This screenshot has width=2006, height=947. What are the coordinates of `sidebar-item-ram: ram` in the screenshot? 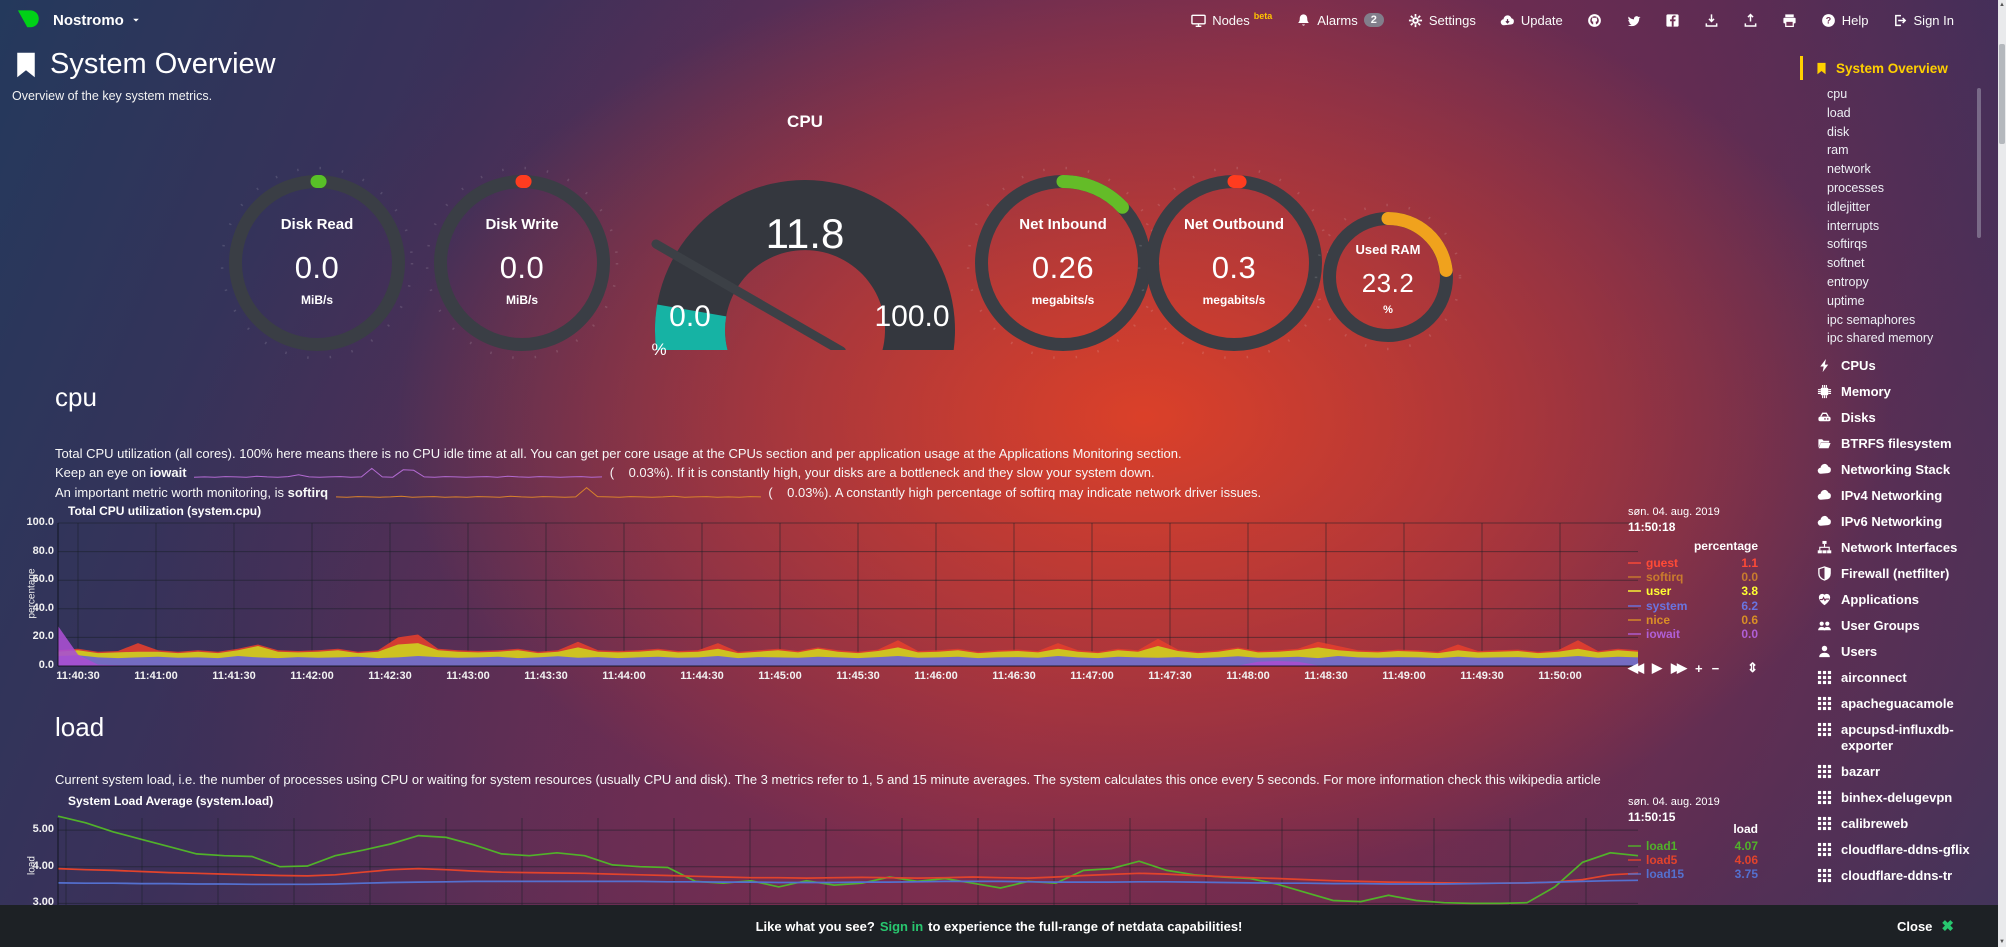 It's located at (1838, 150).